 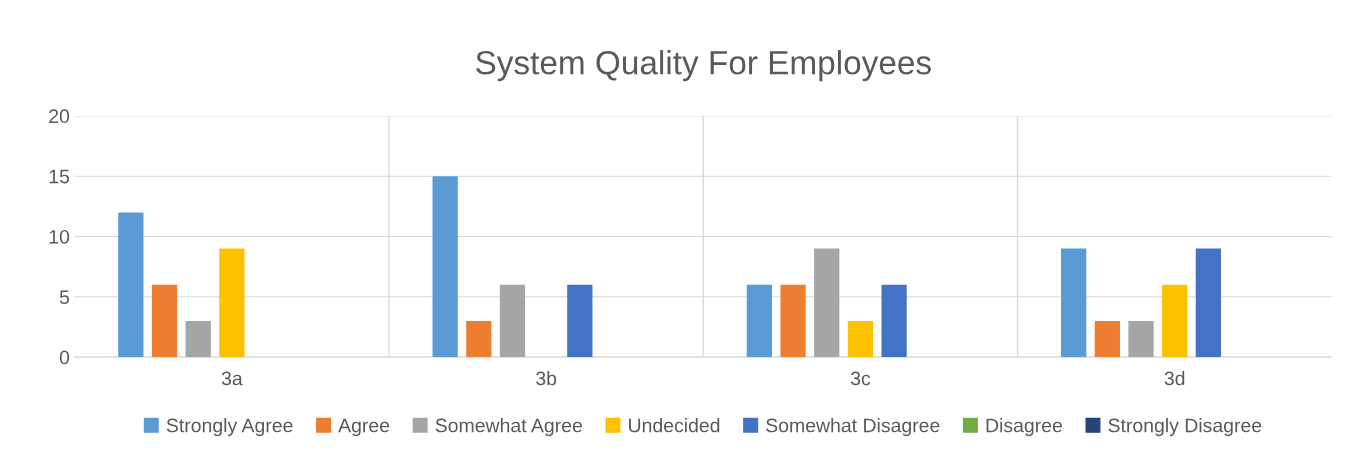 What do you see at coordinates (546, 378) in the screenshot?
I see `x-tick-label: 3b` at bounding box center [546, 378].